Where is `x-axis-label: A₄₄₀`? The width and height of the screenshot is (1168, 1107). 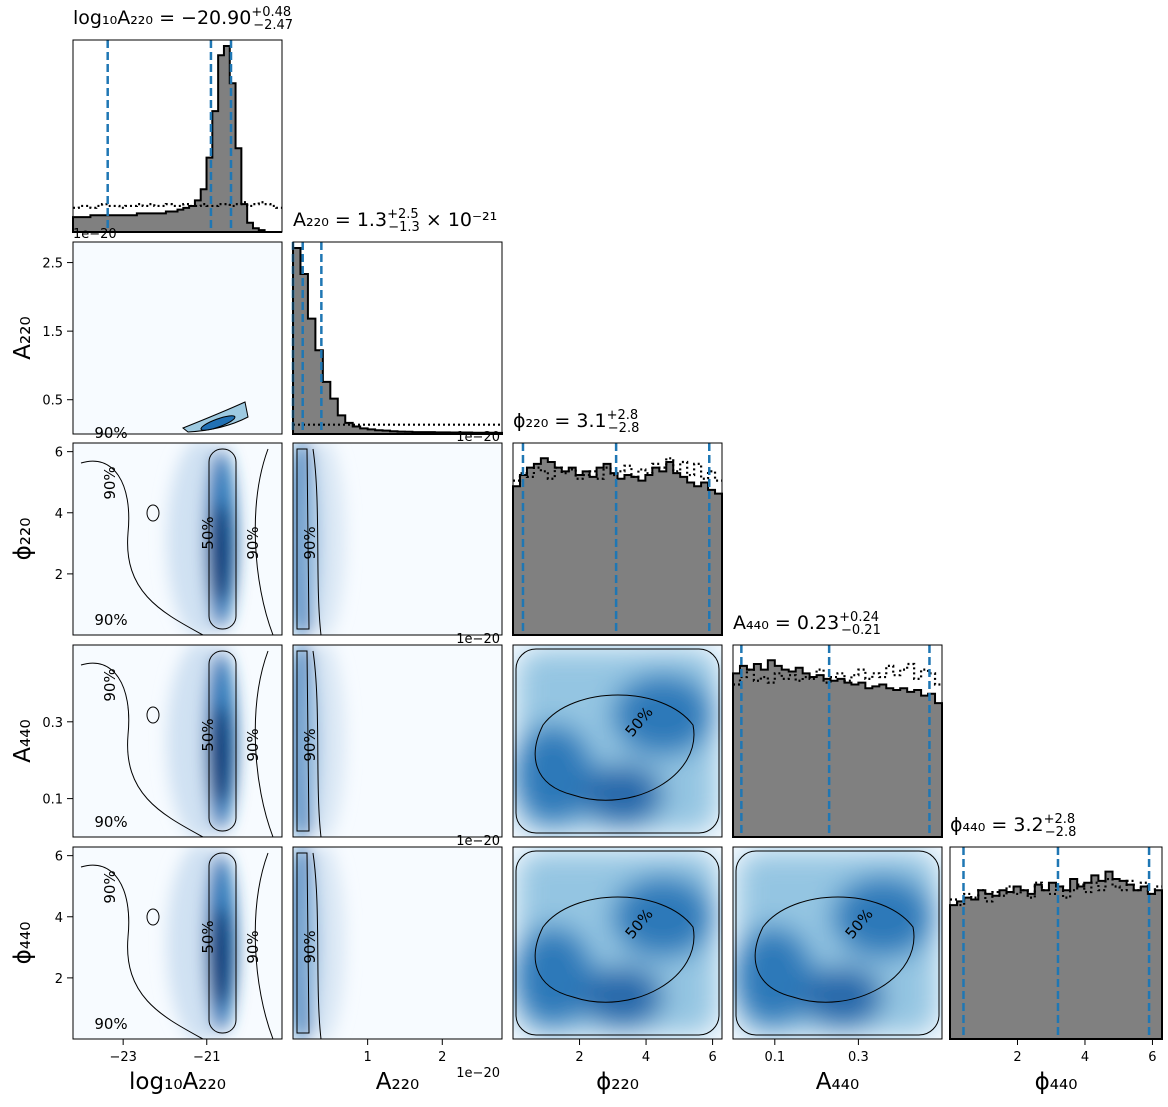 x-axis-label: A₄₄₀ is located at coordinates (837, 1082).